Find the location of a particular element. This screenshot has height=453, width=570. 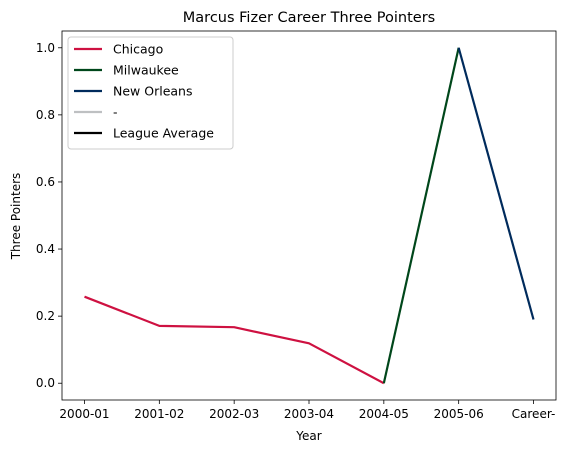

legend-label-new-orleans: New Orleans is located at coordinates (152, 91).